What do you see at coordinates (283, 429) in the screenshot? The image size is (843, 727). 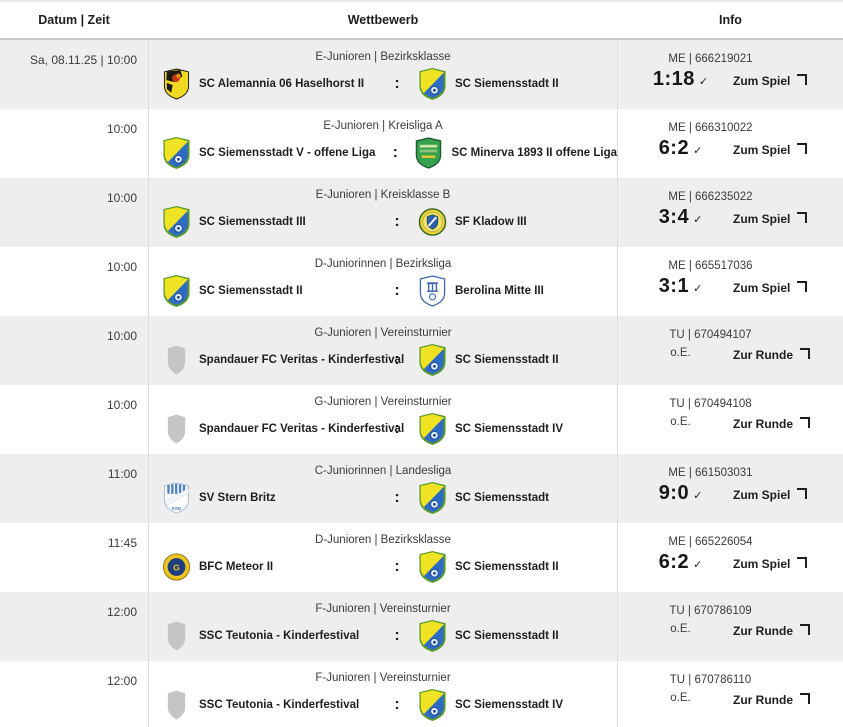 I see `home-team: Spandauer FC Veritas - Kinderfestival` at bounding box center [283, 429].